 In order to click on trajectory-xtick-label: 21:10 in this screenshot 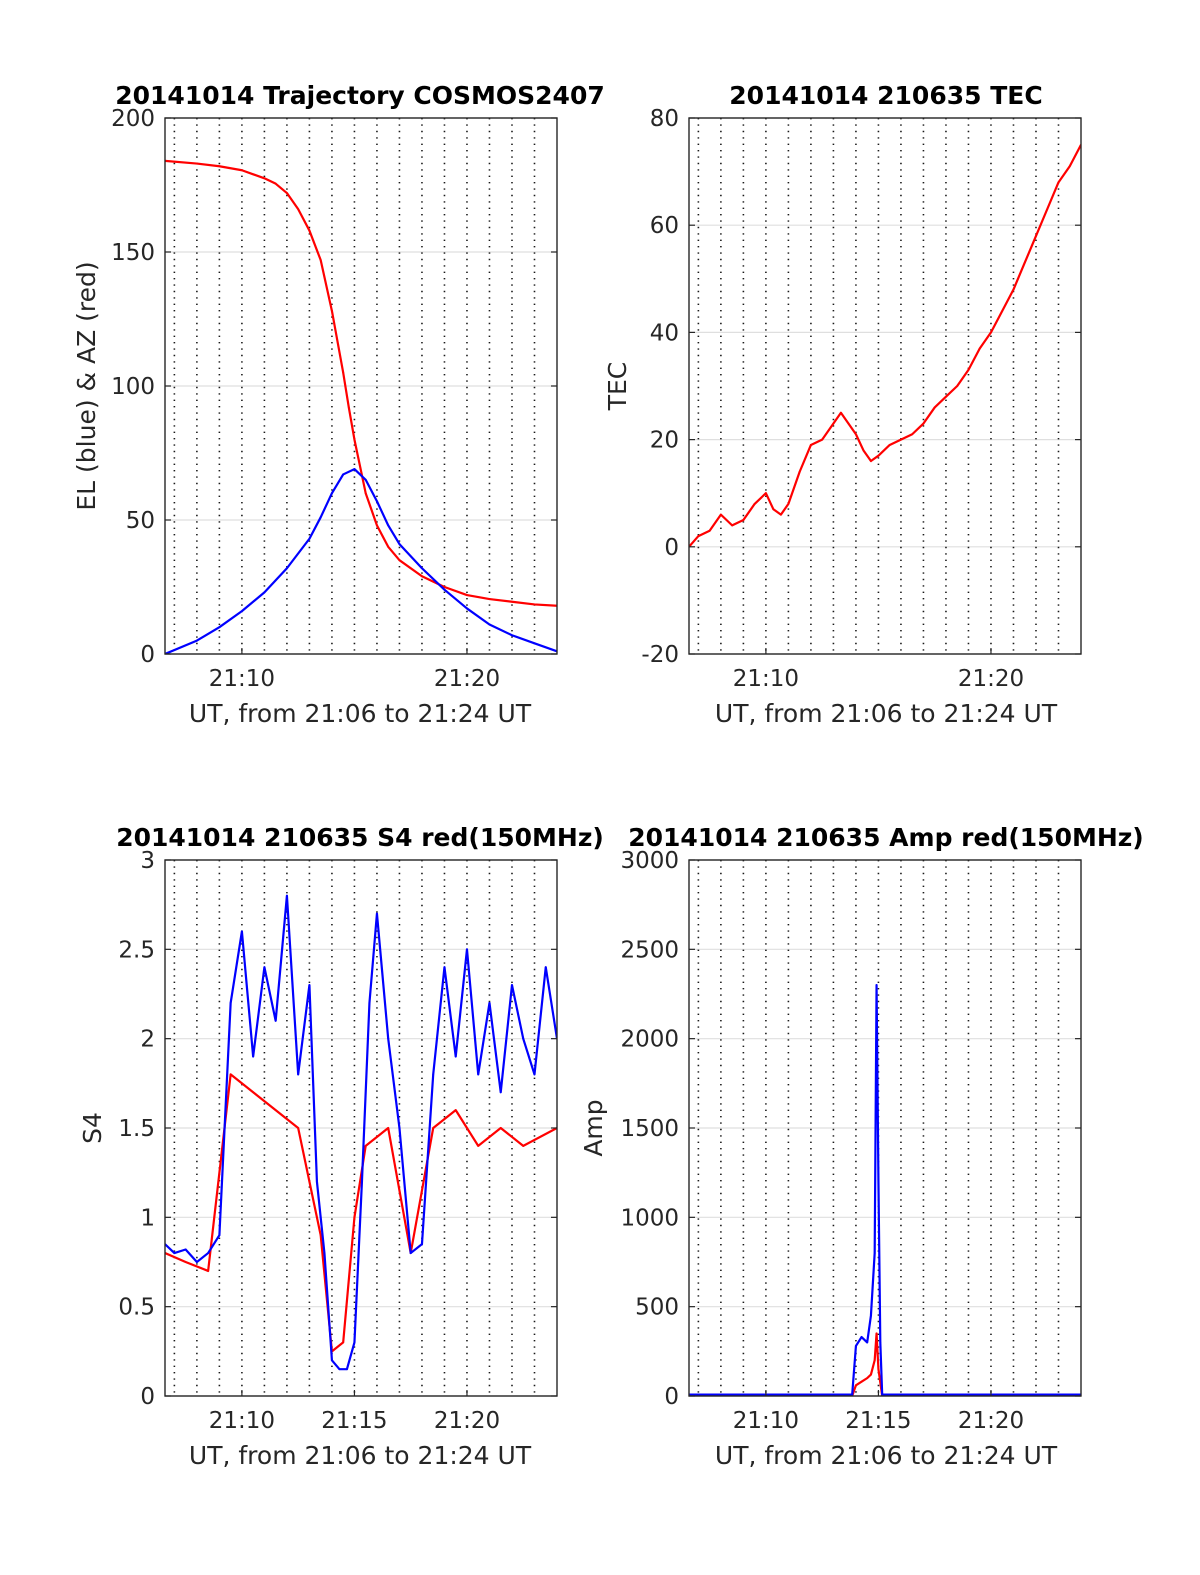, I will do `click(242, 679)`.